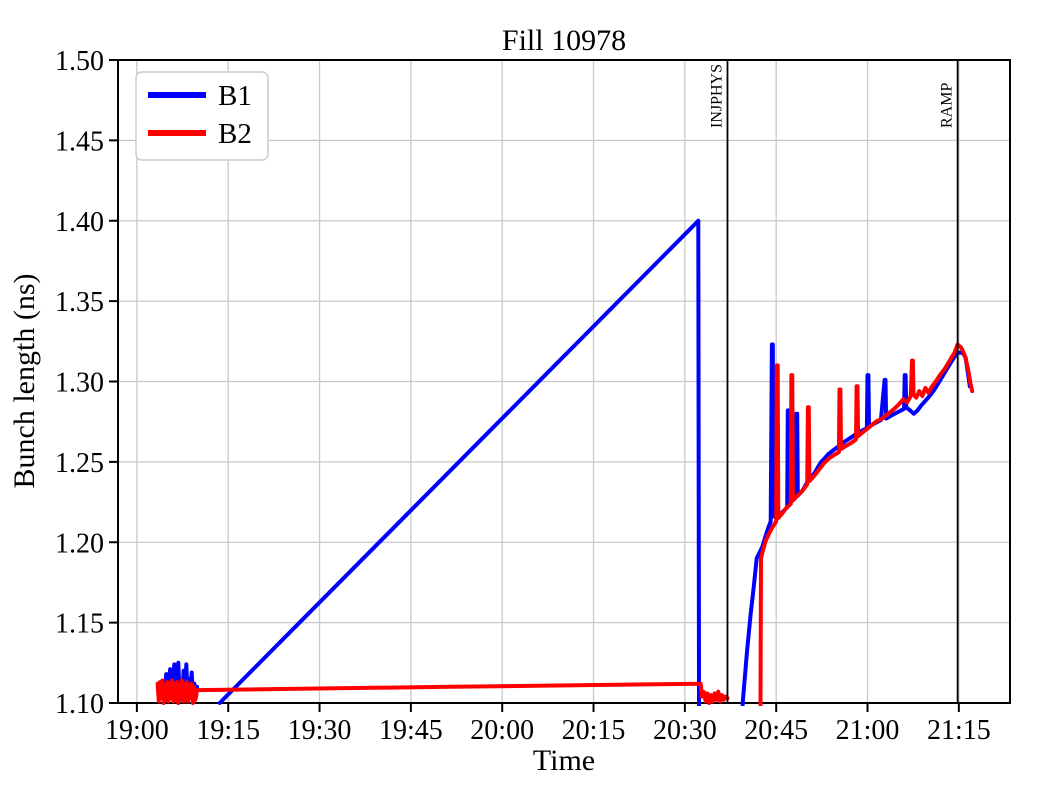  Describe the element at coordinates (947, 105) in the screenshot. I see `event-label-ramp: RAMP` at that location.